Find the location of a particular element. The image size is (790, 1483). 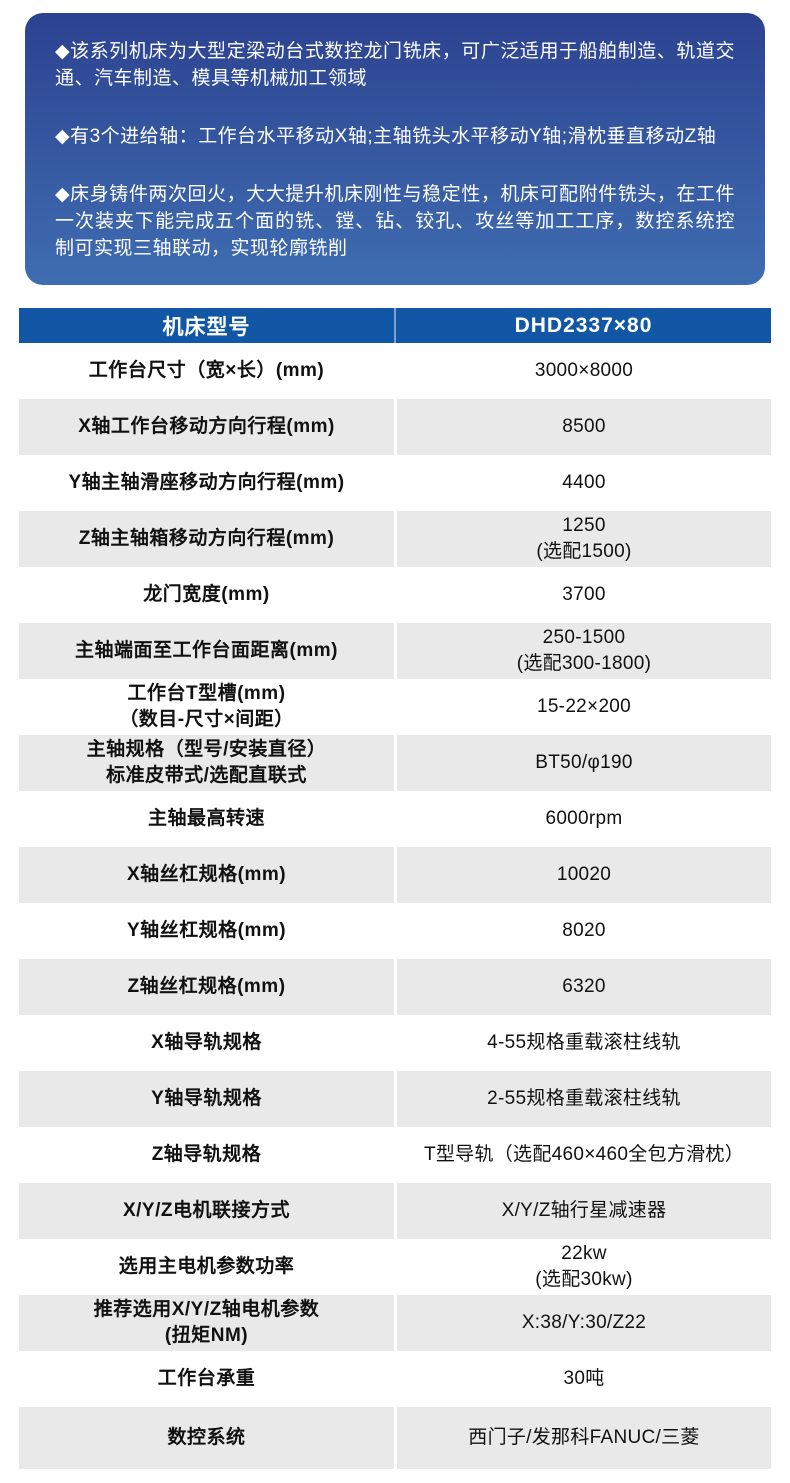

value-line: 22kw is located at coordinates (584, 1253).